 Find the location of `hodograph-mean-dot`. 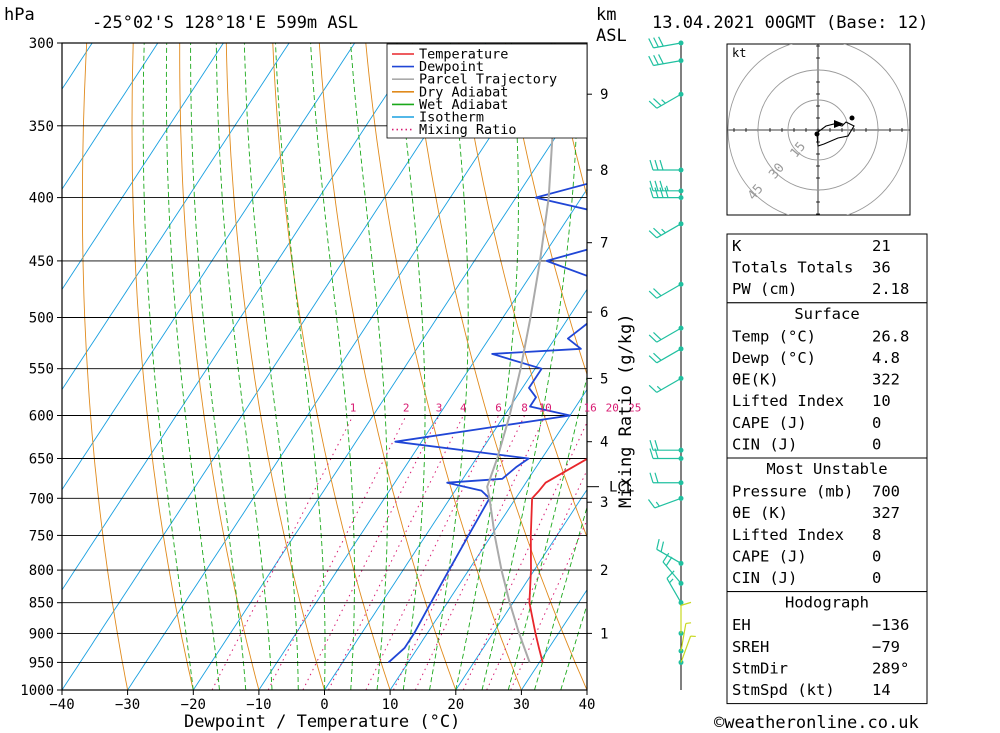

hodograph-mean-dot is located at coordinates (852, 118).